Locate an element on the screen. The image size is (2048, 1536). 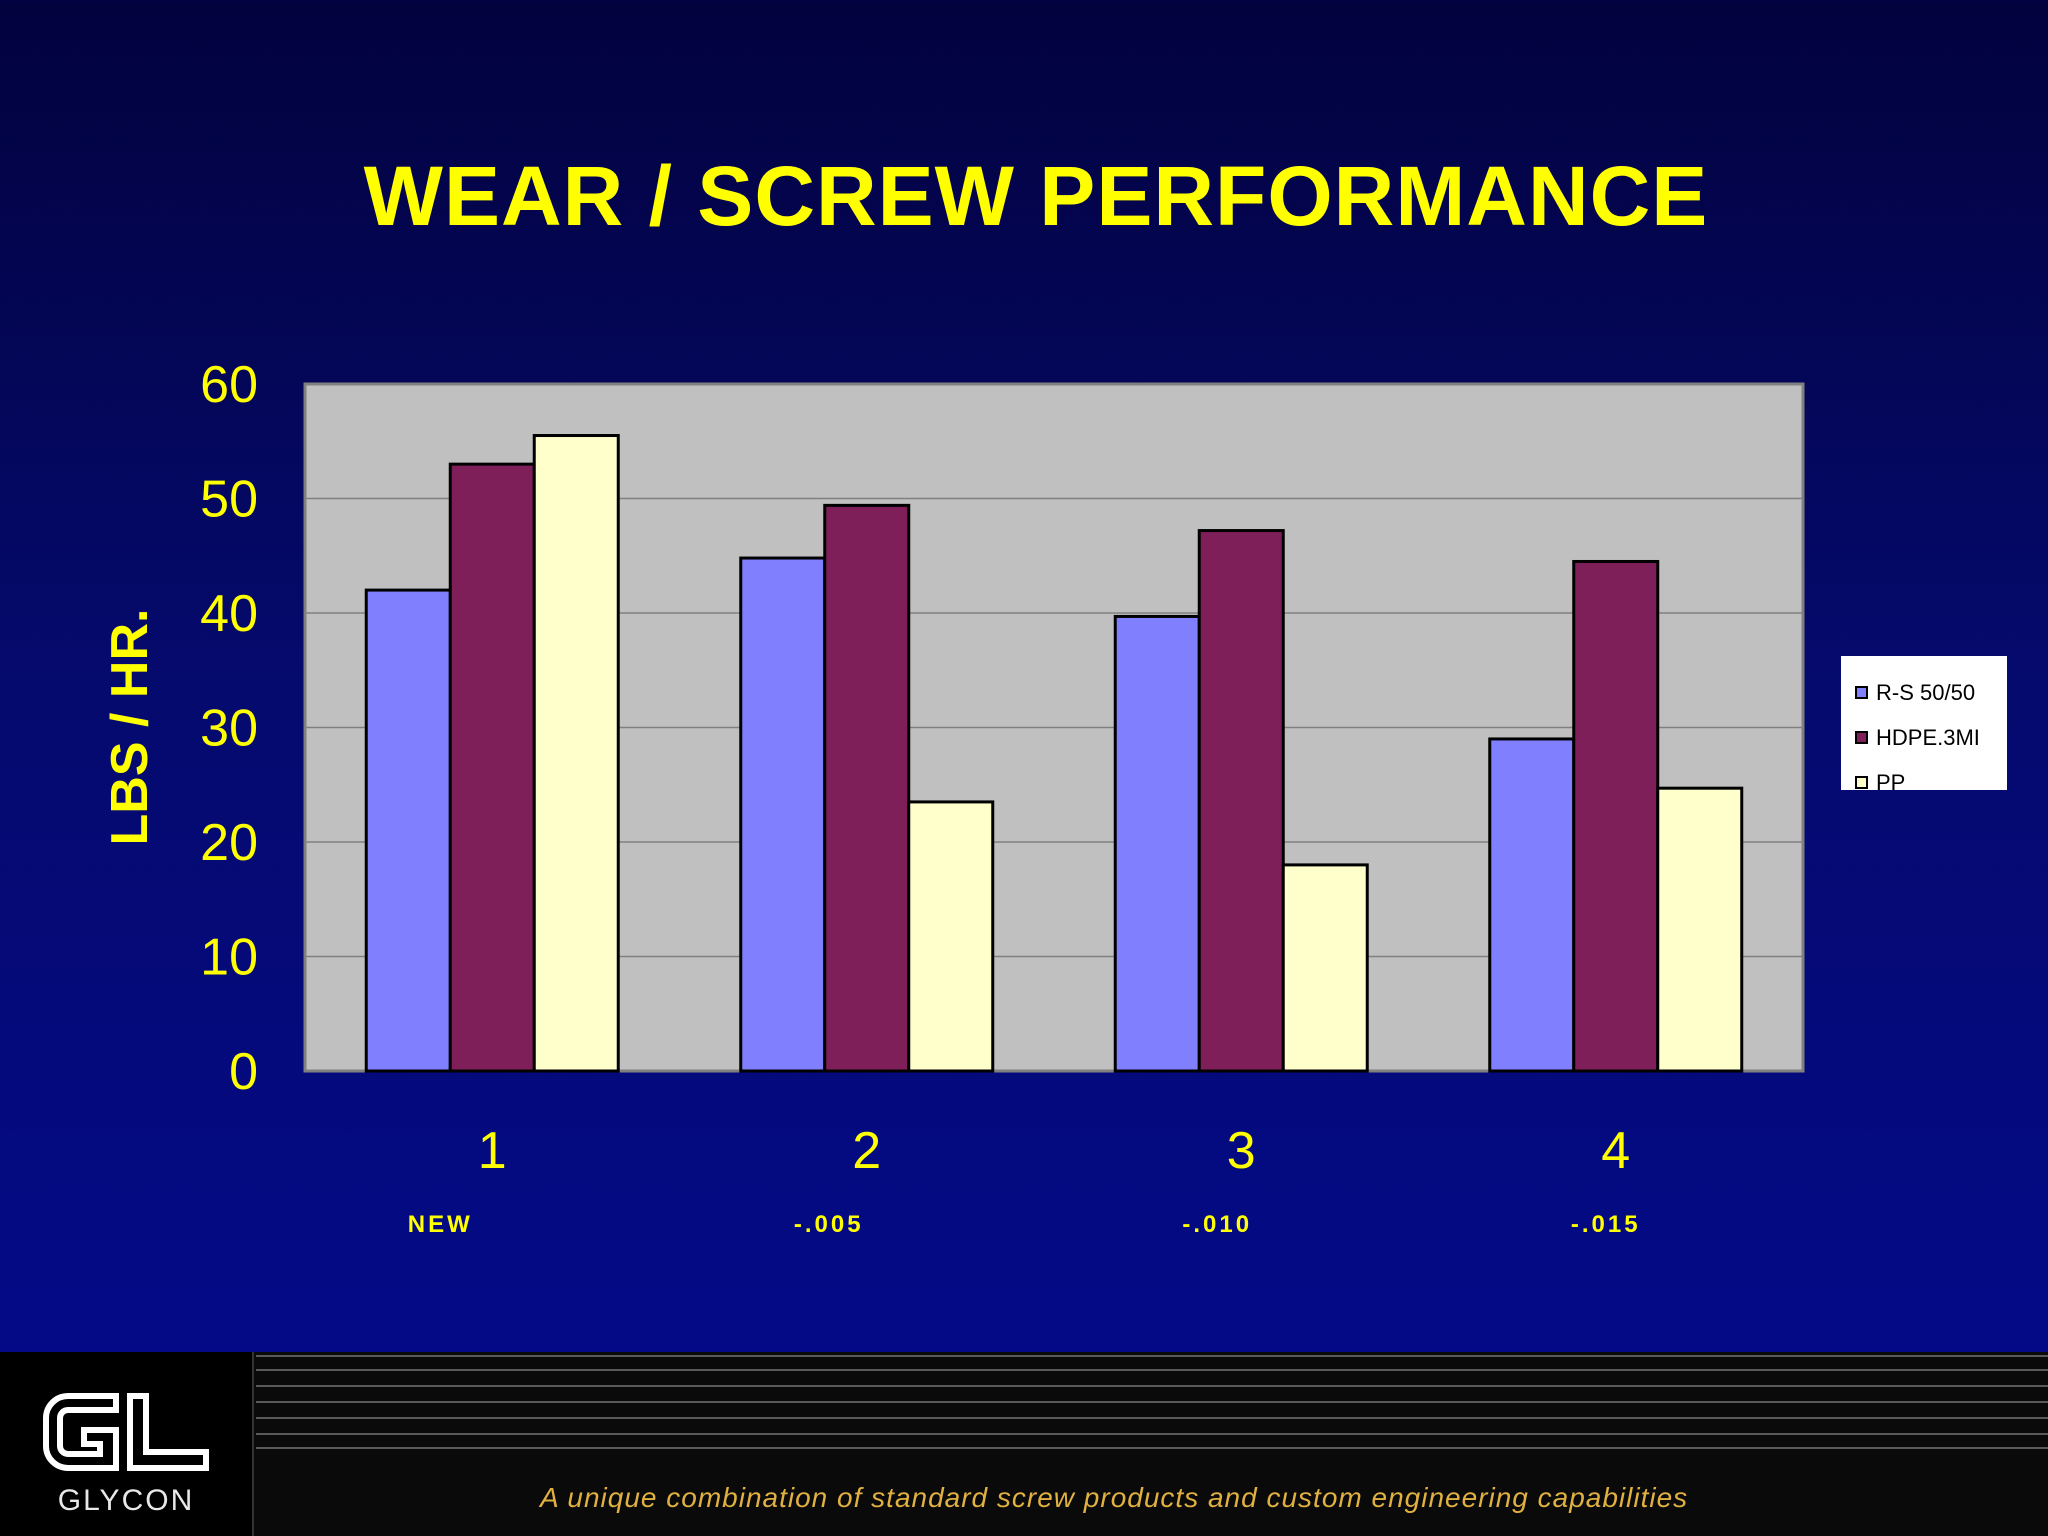
footer-decorative-lines is located at coordinates (1152, 1402).